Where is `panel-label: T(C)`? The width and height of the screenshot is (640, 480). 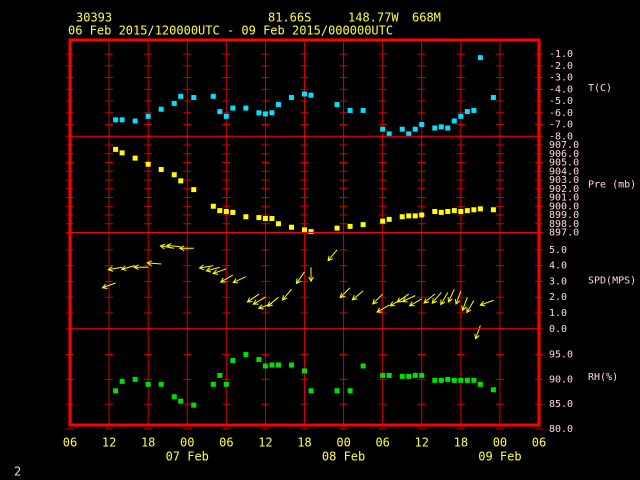
panel-label: T(C) is located at coordinates (600, 88).